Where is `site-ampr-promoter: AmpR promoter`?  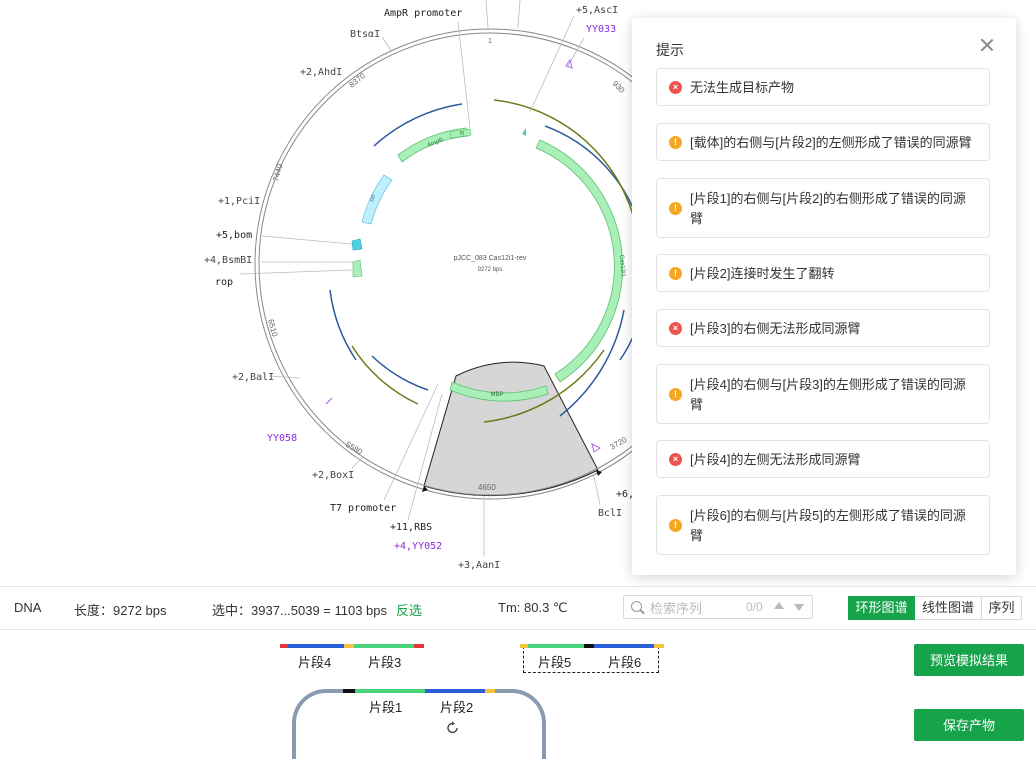
site-ampr-promoter: AmpR promoter is located at coordinates (423, 13).